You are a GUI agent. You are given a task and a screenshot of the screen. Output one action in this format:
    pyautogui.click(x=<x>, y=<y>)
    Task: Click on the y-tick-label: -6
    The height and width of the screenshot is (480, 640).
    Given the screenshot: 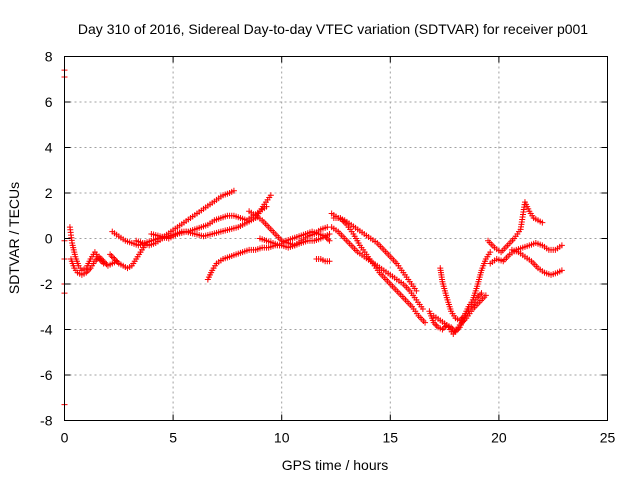 What is the action you would take?
    pyautogui.click(x=46, y=375)
    